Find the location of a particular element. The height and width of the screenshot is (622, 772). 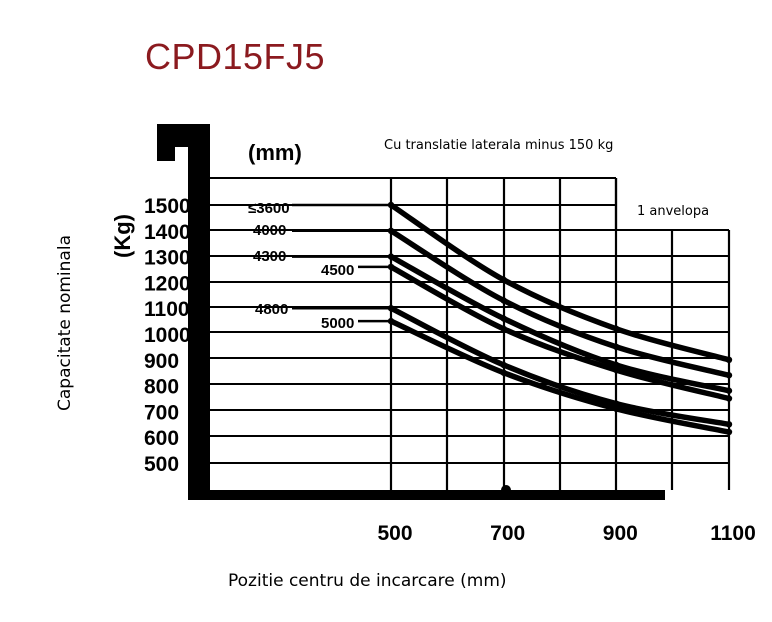

series-label: 4000 is located at coordinates (269, 230).